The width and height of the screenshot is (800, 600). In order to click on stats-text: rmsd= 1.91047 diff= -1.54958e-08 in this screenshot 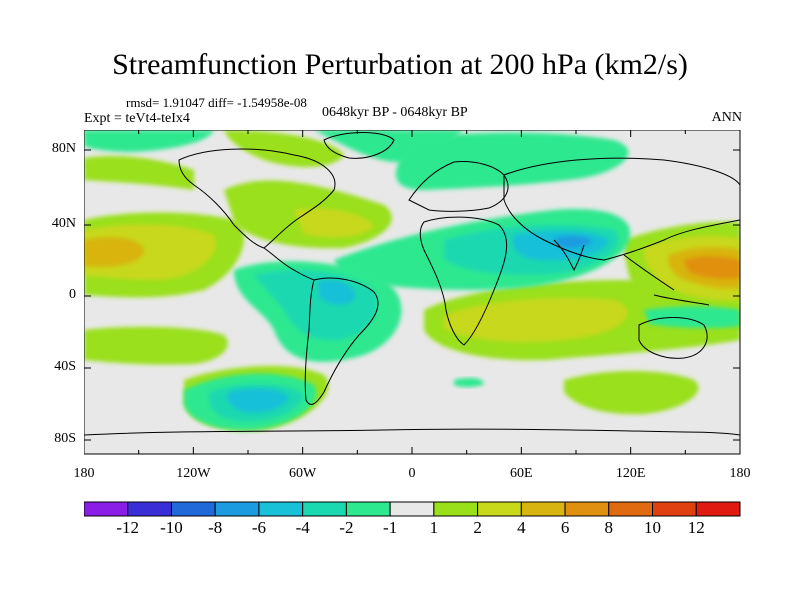, I will do `click(216, 102)`.